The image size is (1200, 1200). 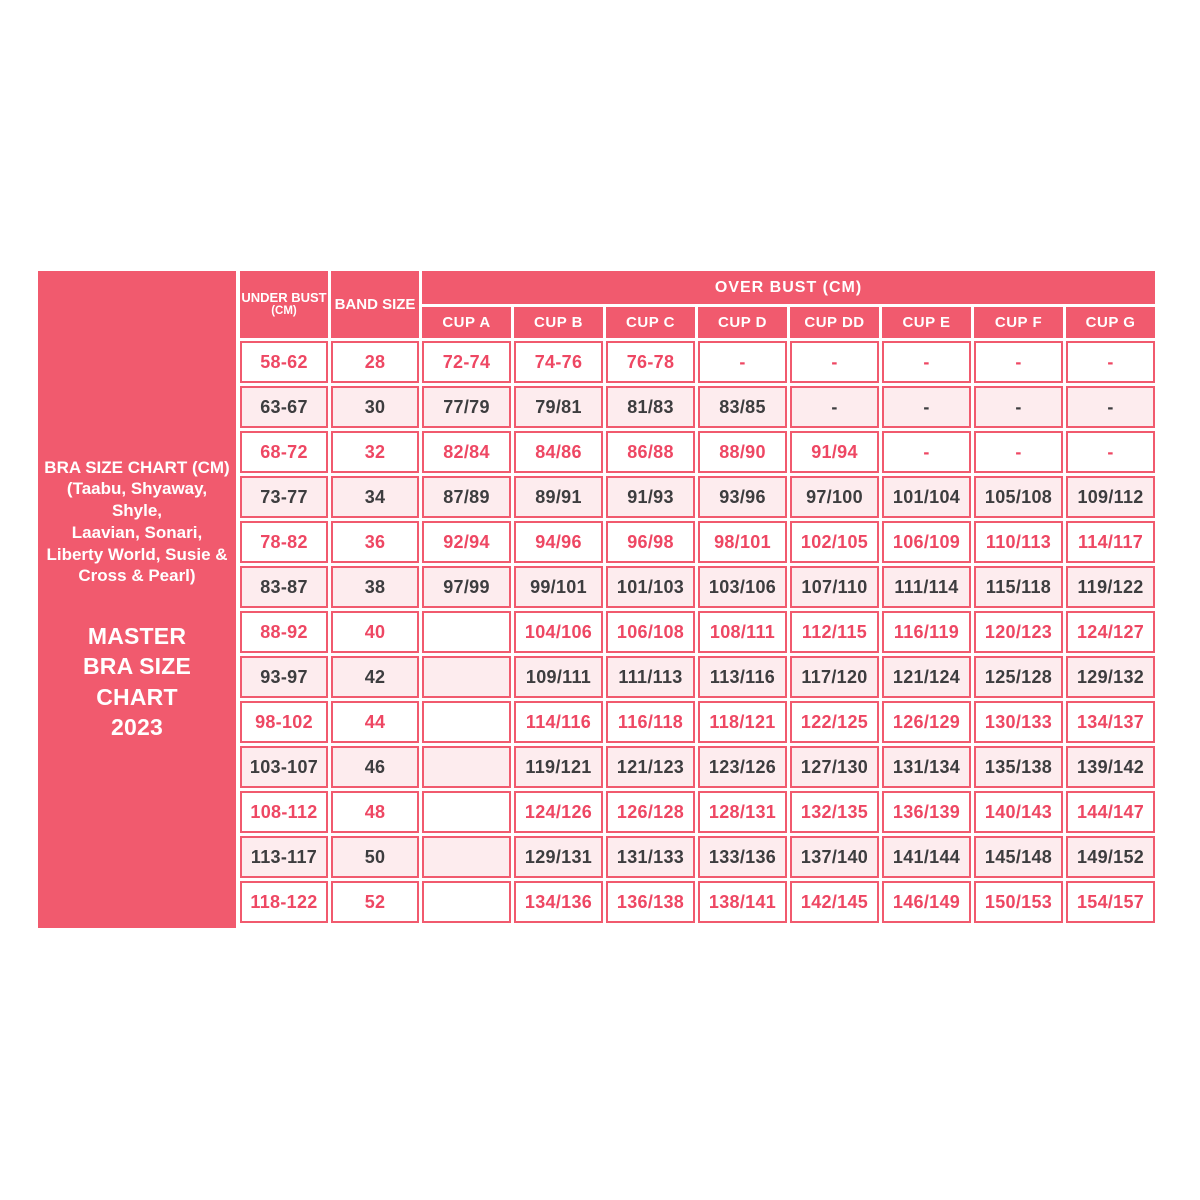 I want to click on cup-a-cell: 72-74, so click(x=466, y=362).